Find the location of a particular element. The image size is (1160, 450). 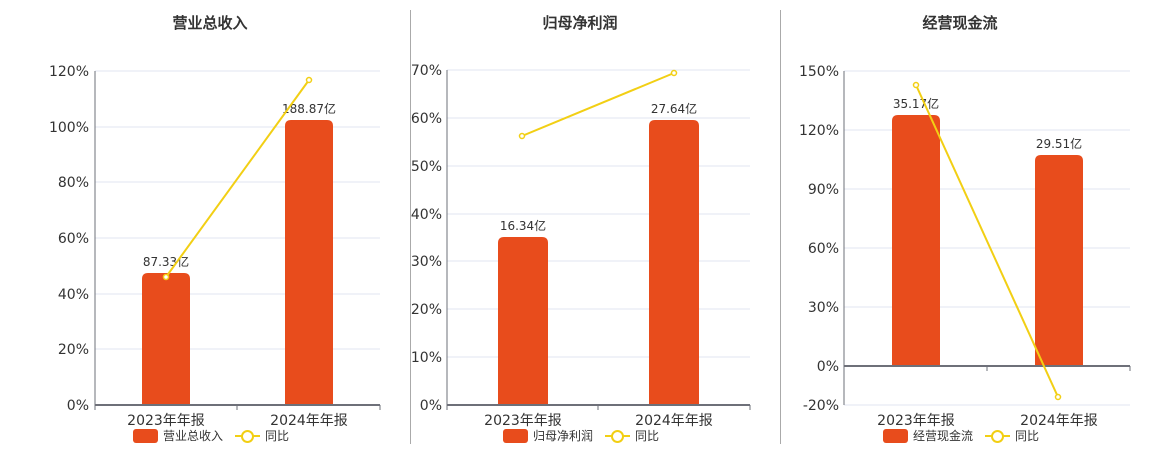

svg-text: 150% is located at coordinates (819, 72).